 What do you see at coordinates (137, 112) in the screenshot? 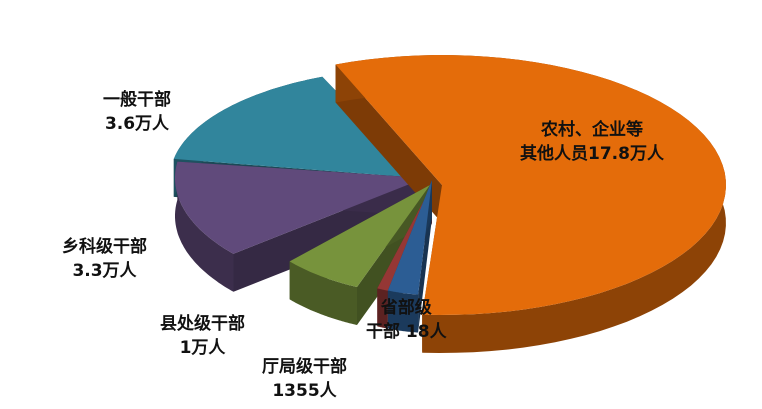
I see `label-general-cadre: 一般干部 3.6万人` at bounding box center [137, 112].